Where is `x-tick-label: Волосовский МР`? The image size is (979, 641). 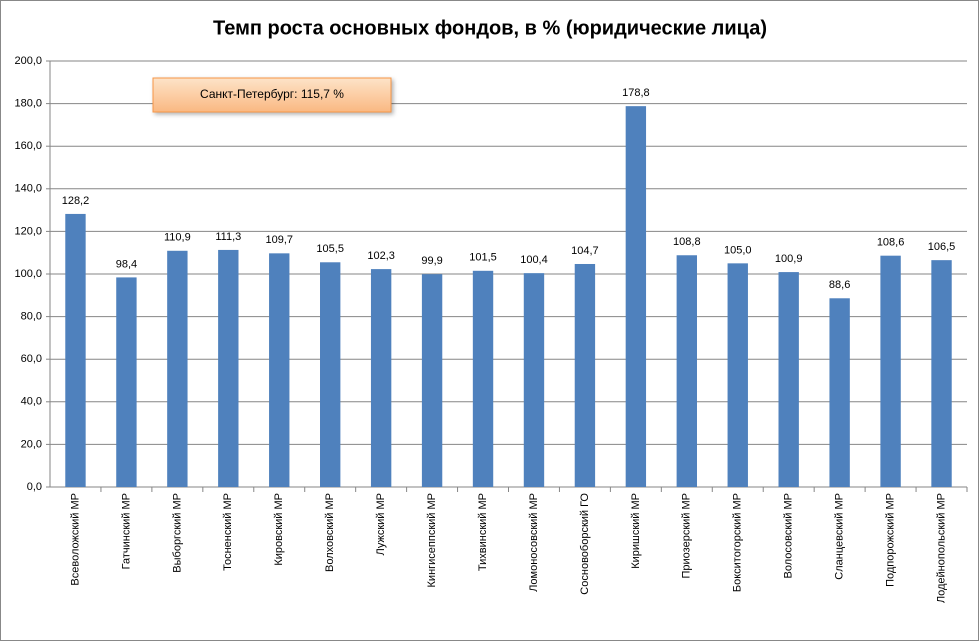 x-tick-label: Волосовский МР is located at coordinates (789, 536).